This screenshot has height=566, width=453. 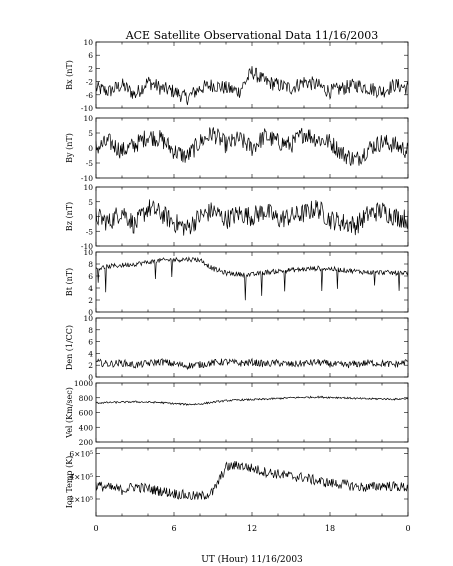 What do you see at coordinates (69, 413) in the screenshot?
I see `y-axis-label: Vel (Km/sec)` at bounding box center [69, 413].